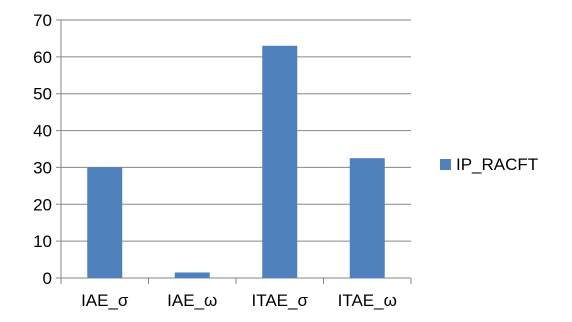 This screenshot has height=322, width=572. Describe the element at coordinates (42, 167) in the screenshot. I see `y-tick-label-3: 30` at that location.